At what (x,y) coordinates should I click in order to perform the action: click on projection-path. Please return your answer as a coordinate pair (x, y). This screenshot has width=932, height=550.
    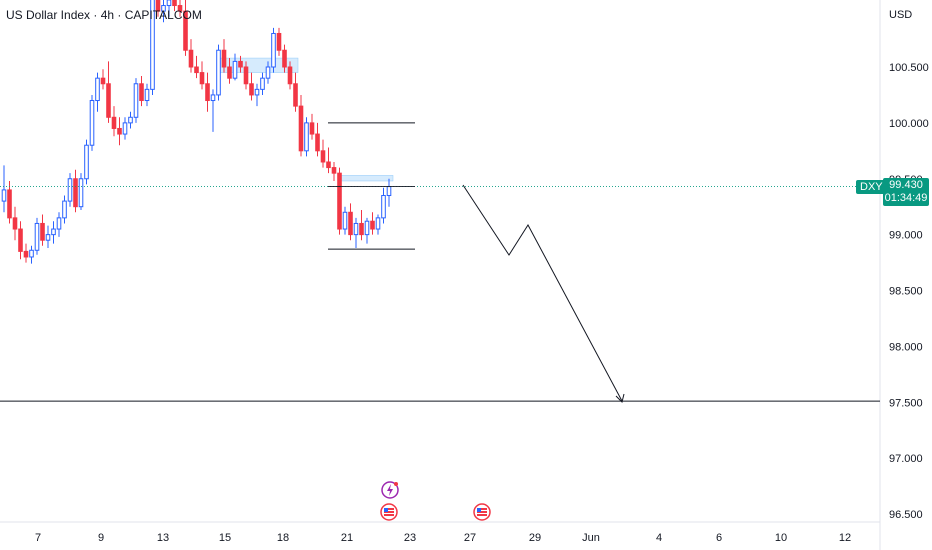
    Looking at the image, I should click on (542, 293).